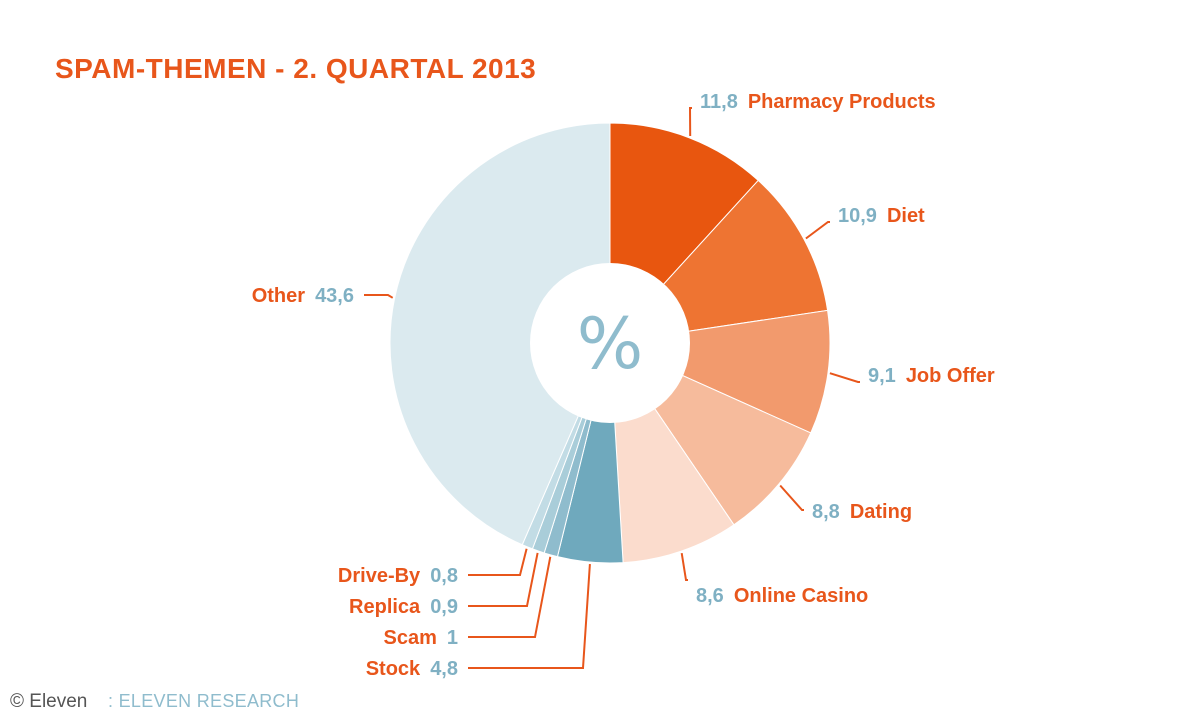 The width and height of the screenshot is (1200, 720). What do you see at coordinates (295, 68) in the screenshot?
I see `chart-title: SPAM-THEMEN - 2. QUARTAL 2013` at bounding box center [295, 68].